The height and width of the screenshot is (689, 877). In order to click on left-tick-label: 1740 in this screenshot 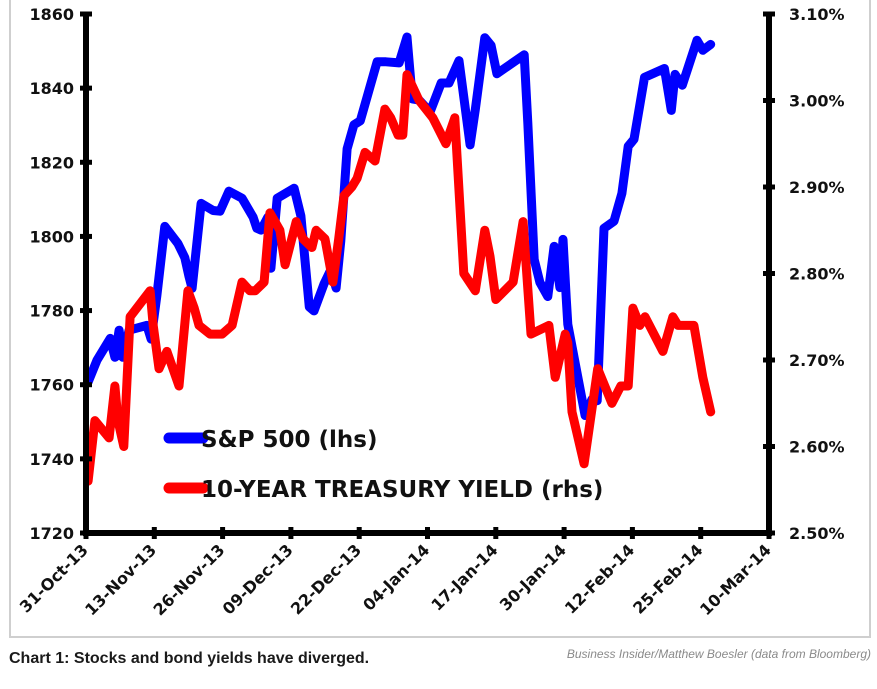, I will do `click(51, 459)`.